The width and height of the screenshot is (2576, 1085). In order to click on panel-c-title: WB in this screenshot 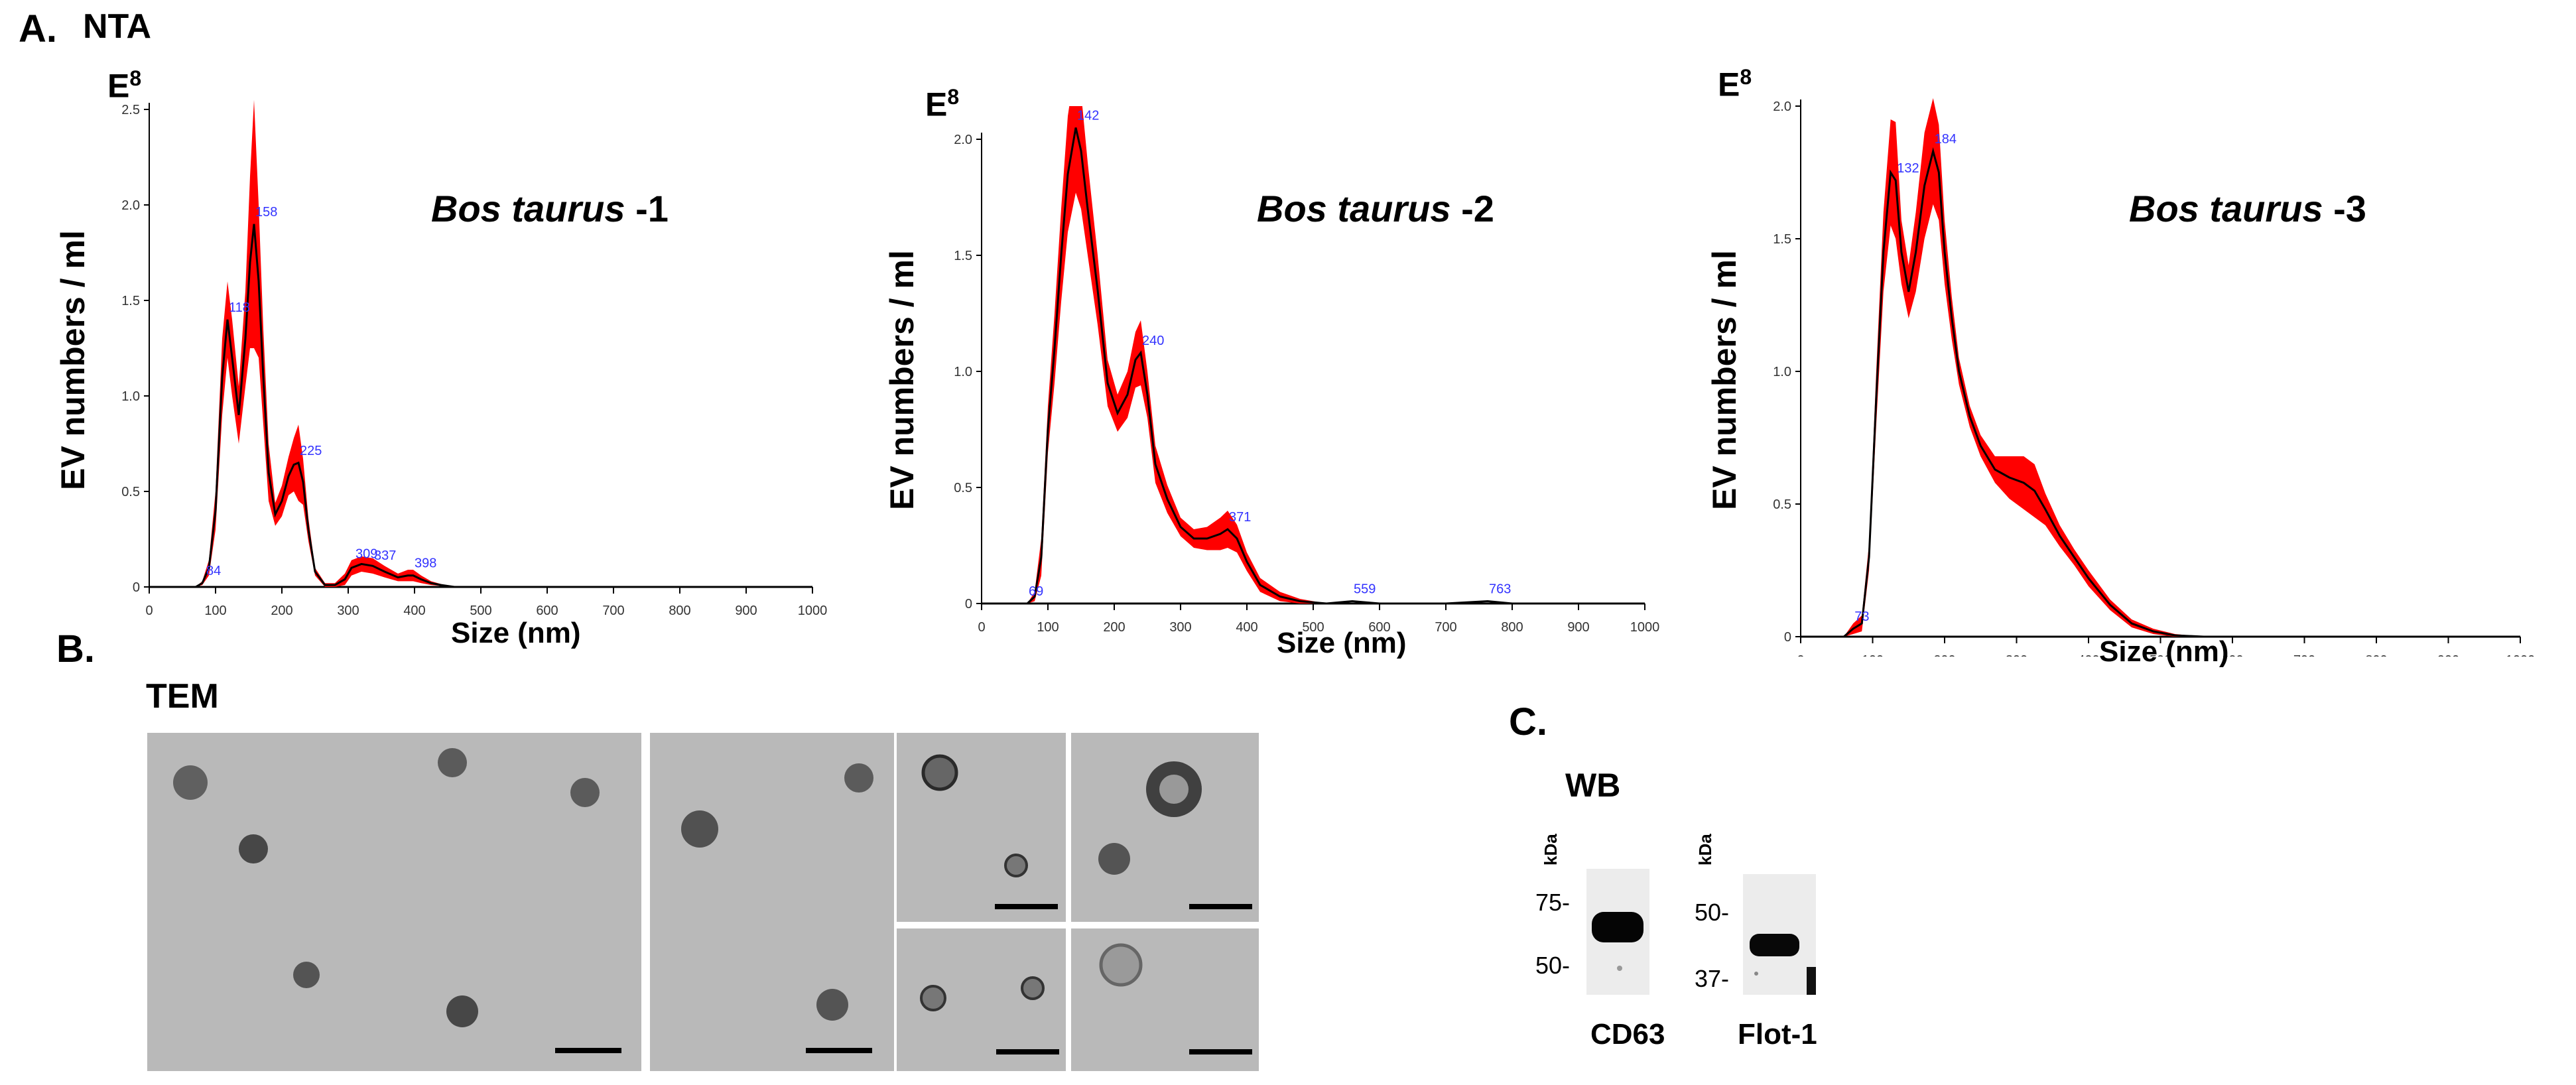, I will do `click(1593, 785)`.